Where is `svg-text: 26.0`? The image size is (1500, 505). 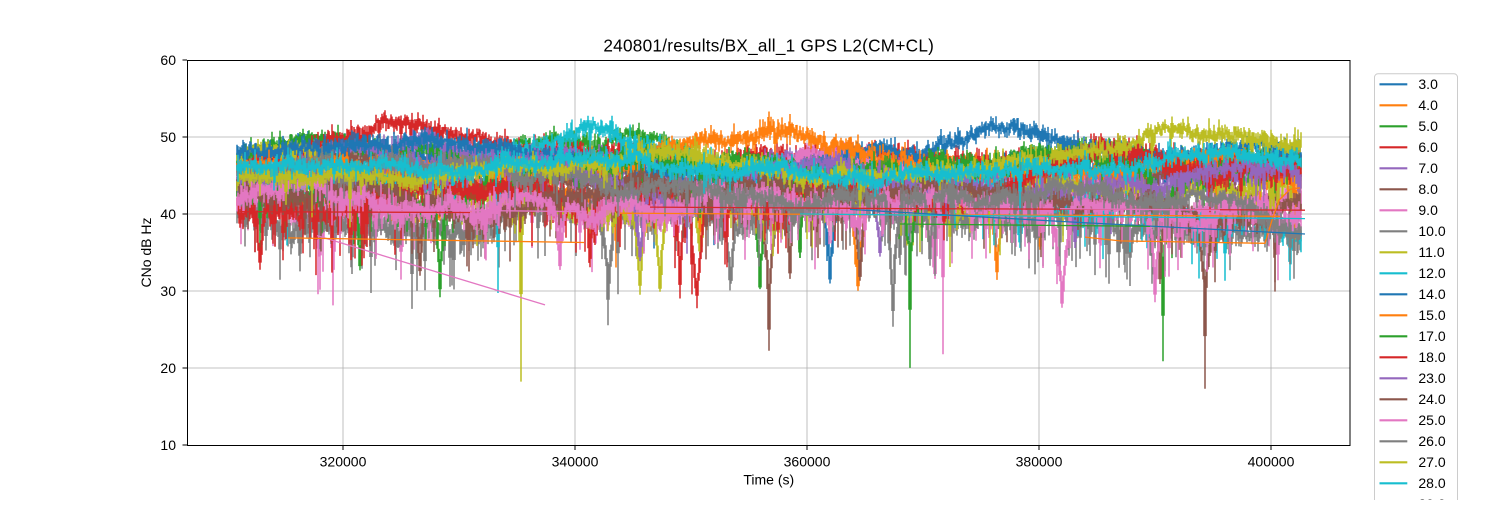
svg-text: 26.0 is located at coordinates (1431, 441).